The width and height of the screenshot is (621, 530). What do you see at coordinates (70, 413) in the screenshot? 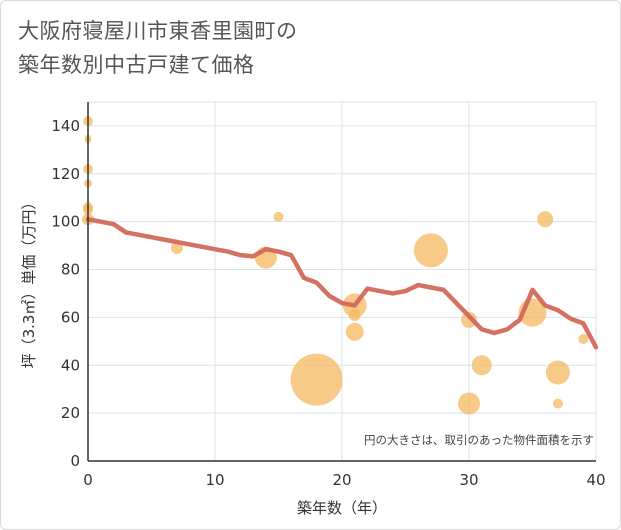
I see `y-tick-label: 20` at bounding box center [70, 413].